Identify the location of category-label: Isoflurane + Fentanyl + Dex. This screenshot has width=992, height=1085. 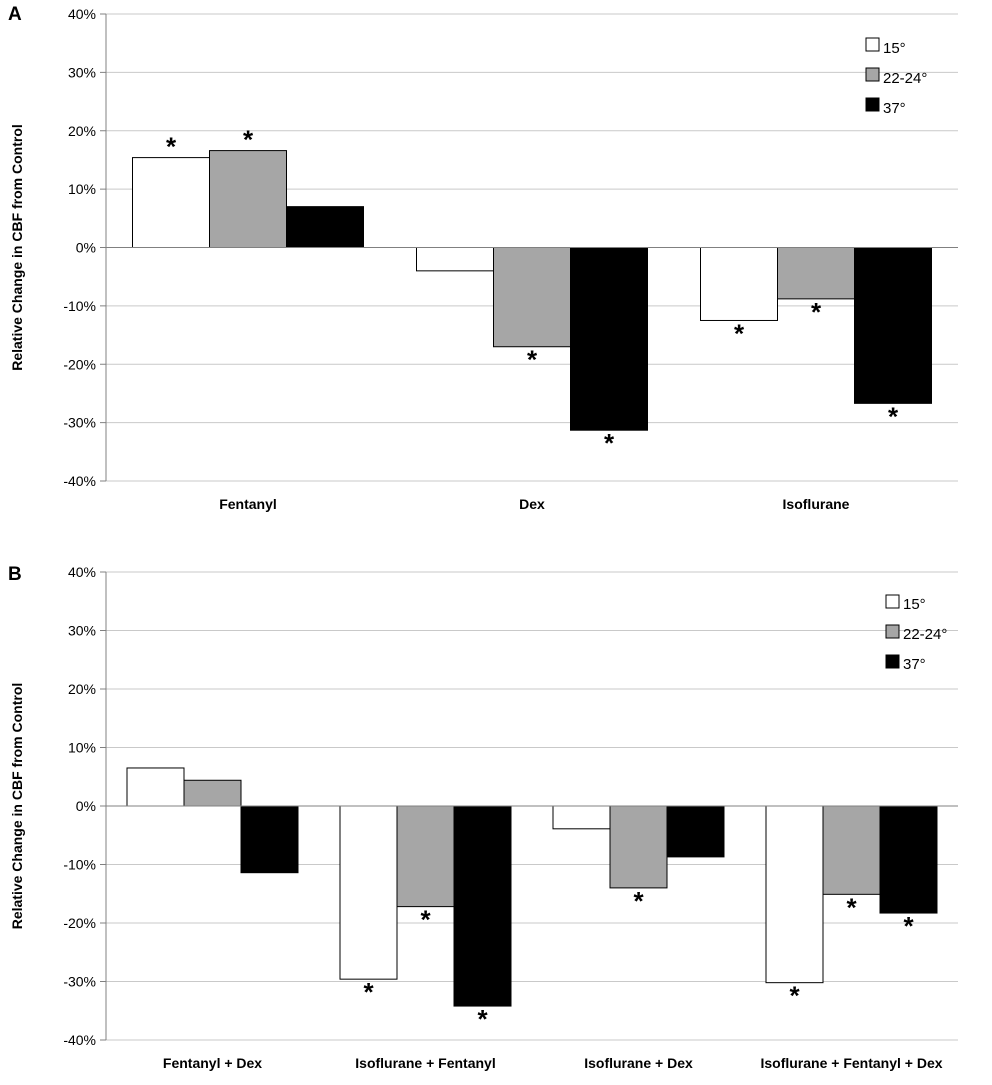
(851, 1063).